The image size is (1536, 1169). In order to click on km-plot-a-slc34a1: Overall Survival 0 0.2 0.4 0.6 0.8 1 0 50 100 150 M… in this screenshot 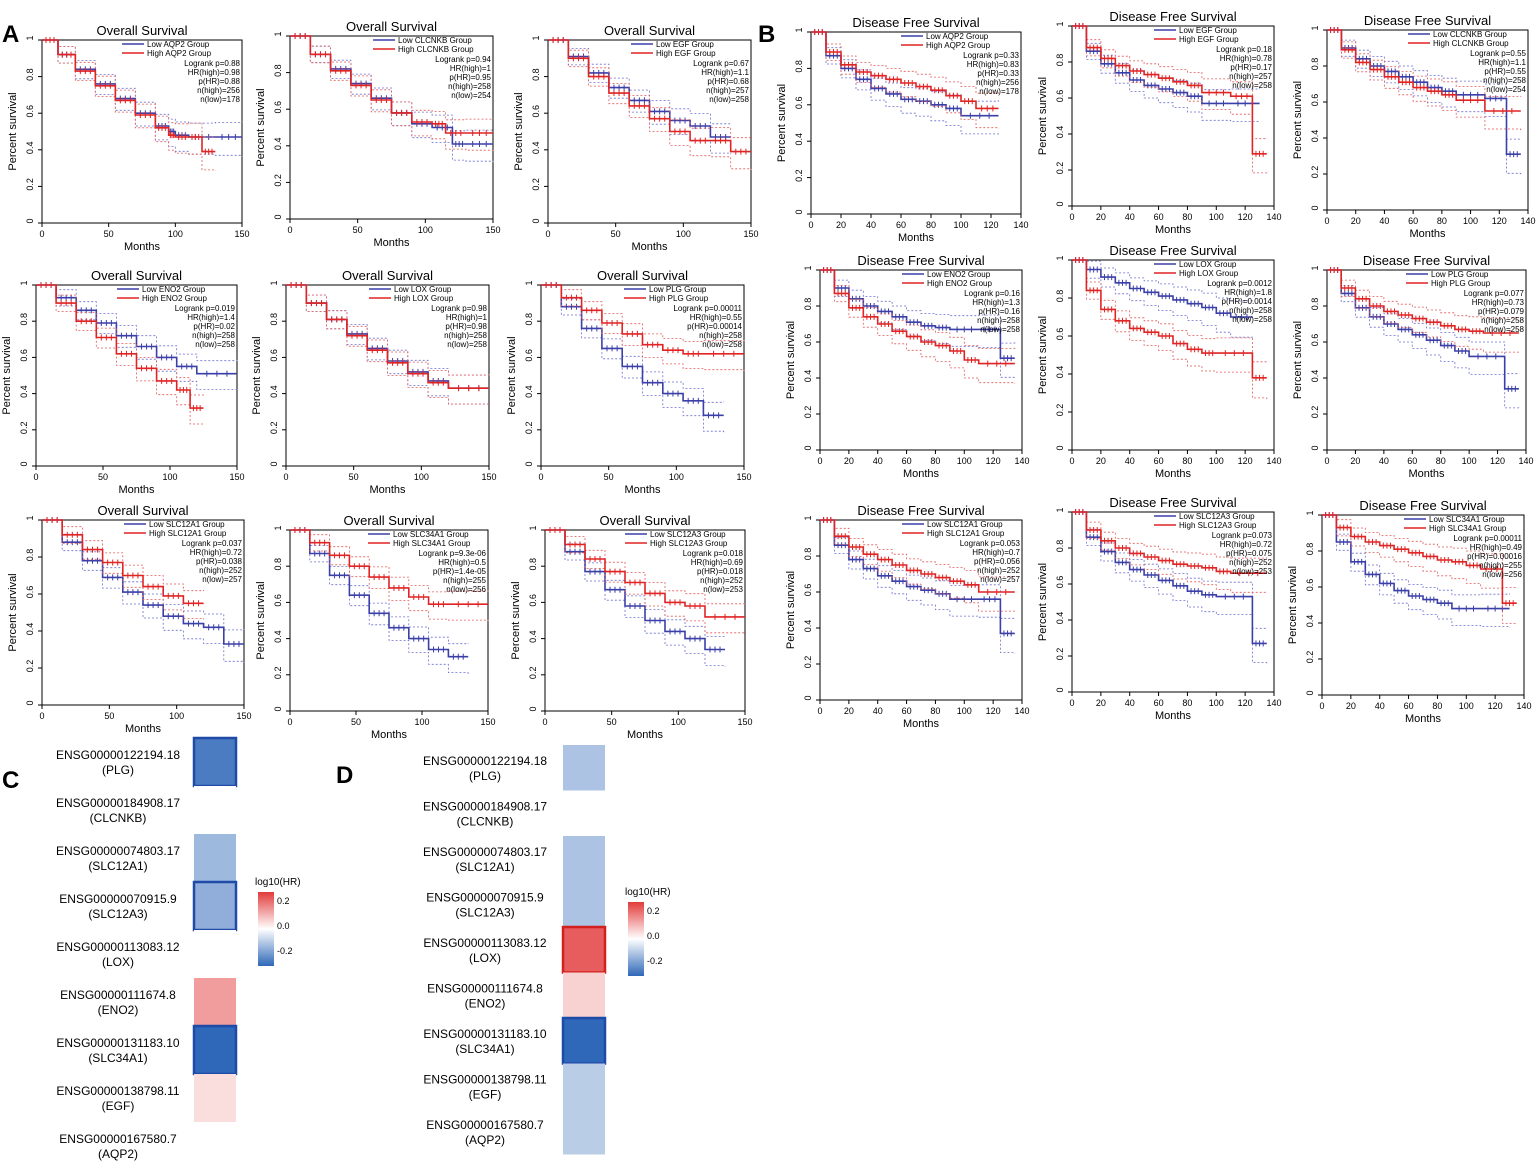, I will do `click(375, 627)`.